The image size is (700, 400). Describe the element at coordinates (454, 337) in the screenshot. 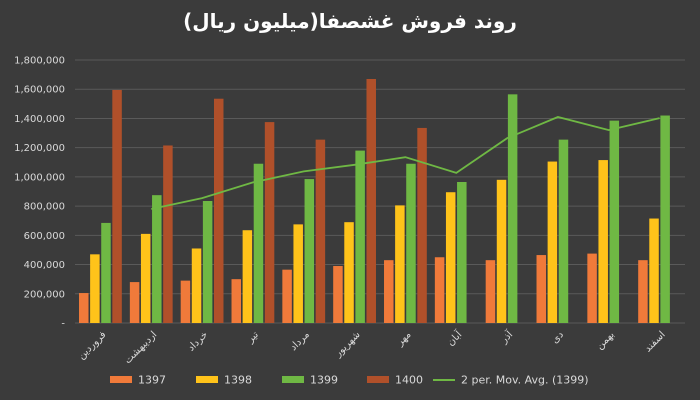

I see `x-tick-label: آبان` at that location.